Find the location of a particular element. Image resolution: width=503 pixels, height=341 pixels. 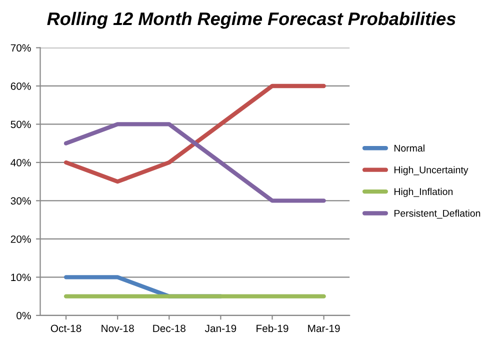

x-tick-label: Jan-19 is located at coordinates (220, 328).